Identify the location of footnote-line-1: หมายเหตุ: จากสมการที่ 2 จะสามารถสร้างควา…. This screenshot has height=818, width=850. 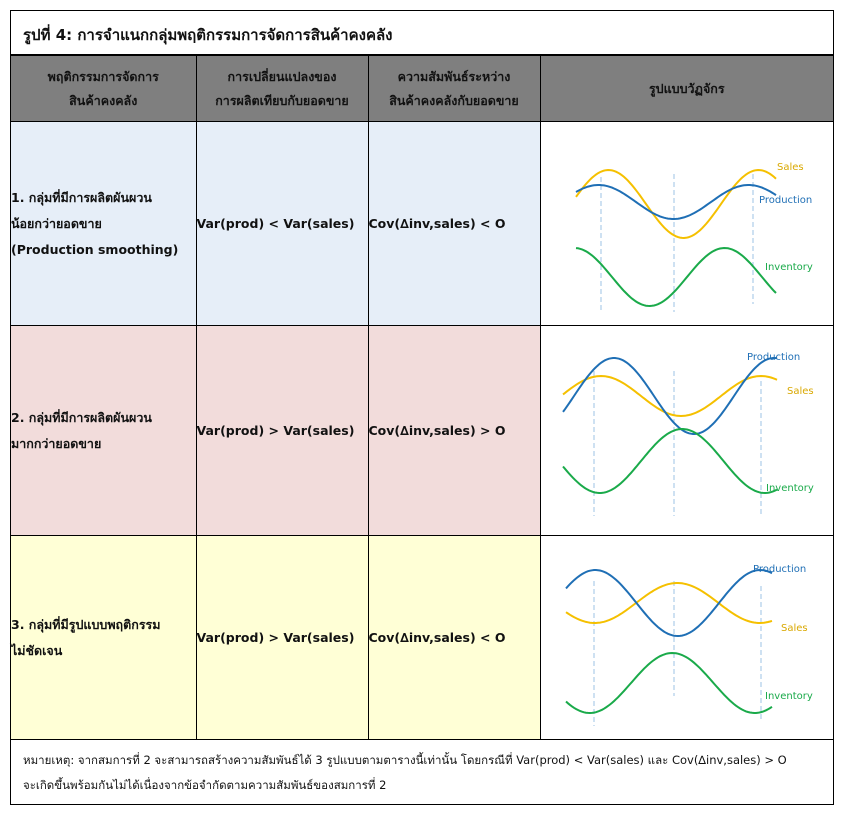
(405, 760).